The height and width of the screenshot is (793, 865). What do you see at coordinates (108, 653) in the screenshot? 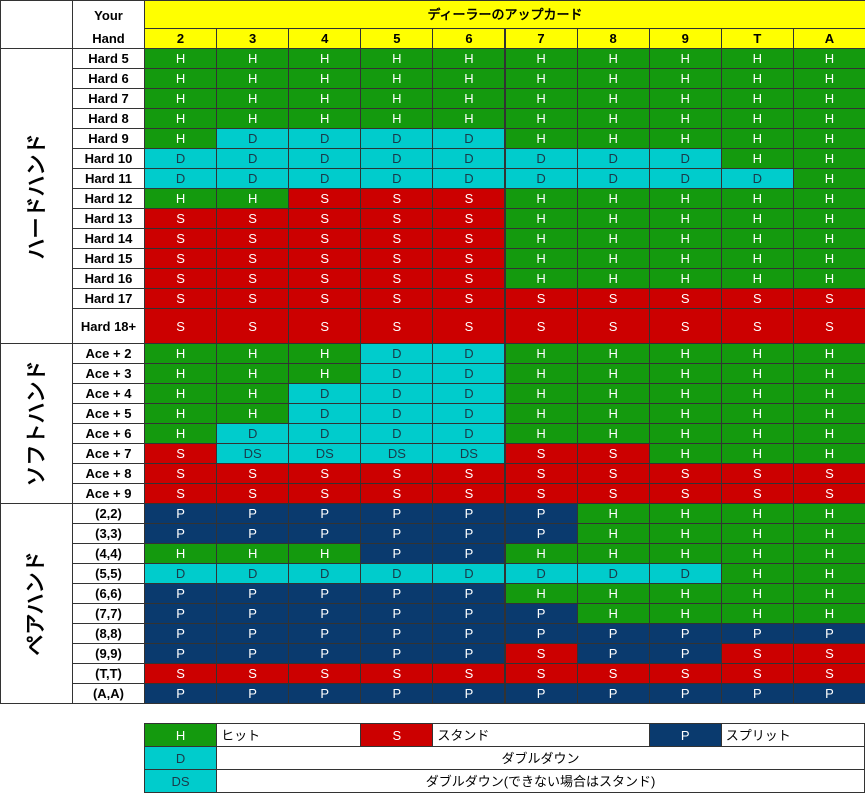
I see `hand-cell: (9,9)` at bounding box center [108, 653].